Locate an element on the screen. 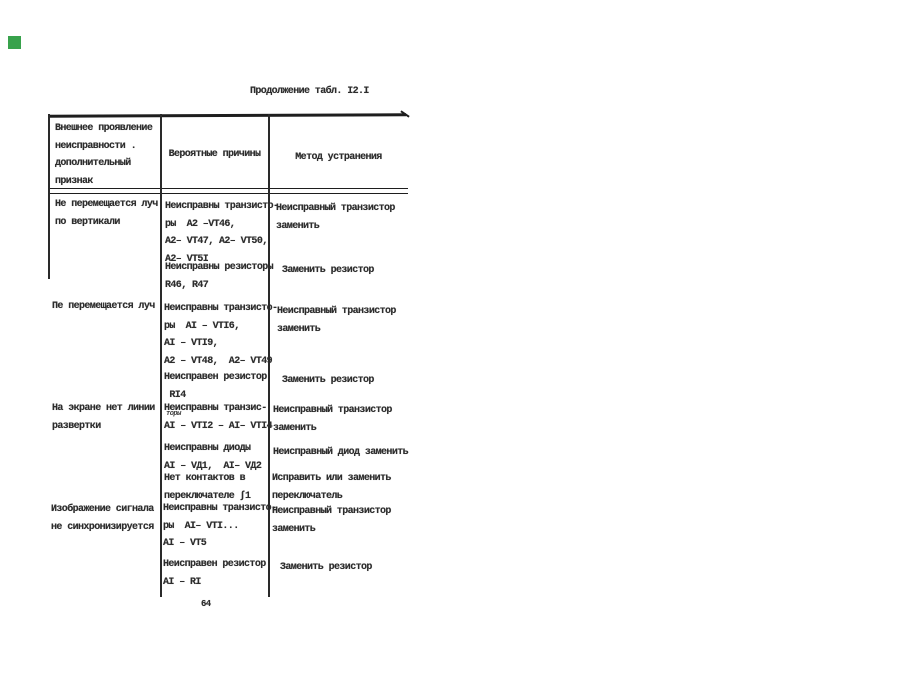  table-caption: Продолжение табл. I2.I is located at coordinates (309, 91).